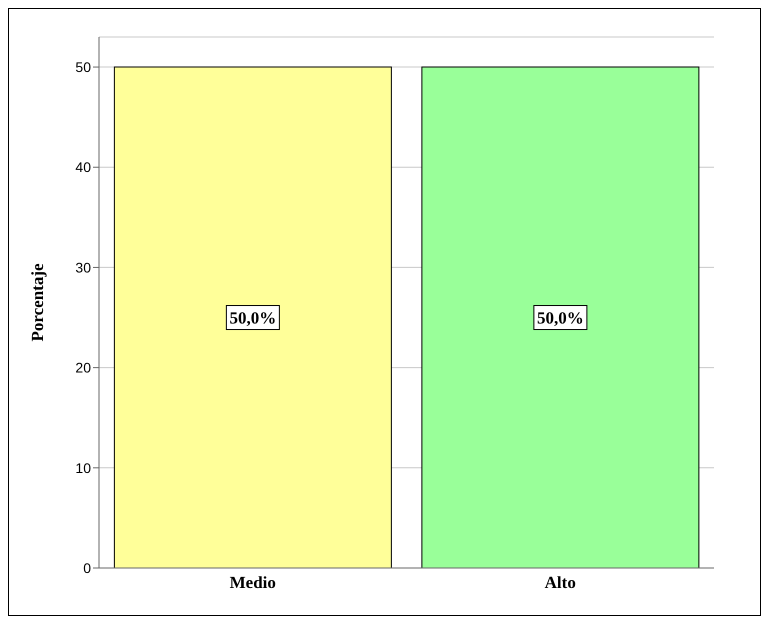 This screenshot has height=622, width=767. I want to click on y-tick-label: 0, so click(87, 568).